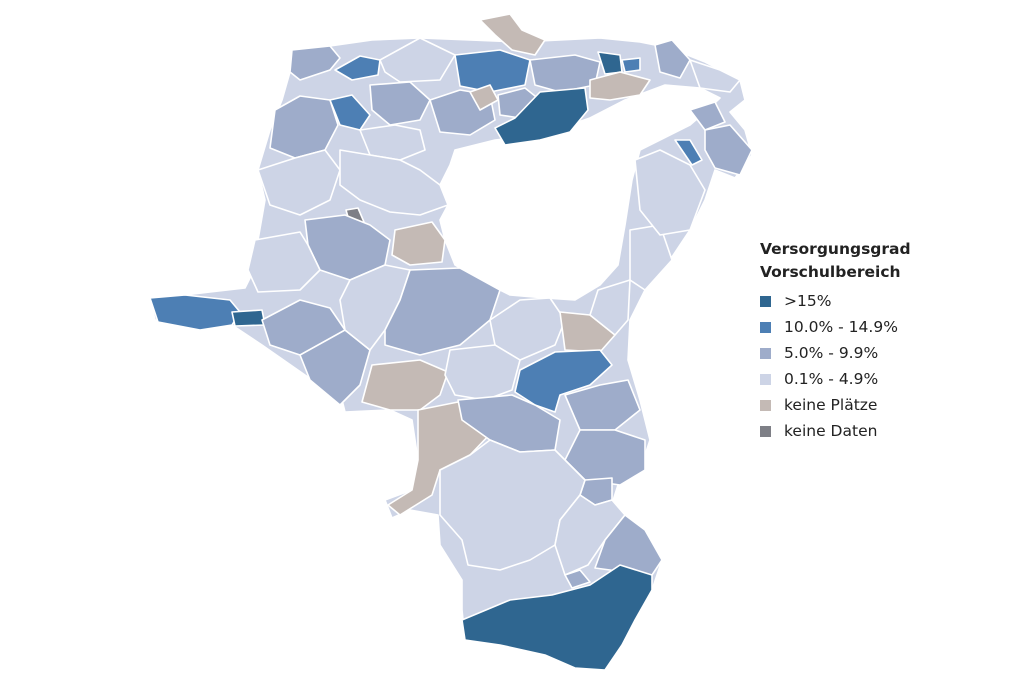 The image size is (1024, 682). I want to click on legend-item: keine Daten, so click(885, 431).